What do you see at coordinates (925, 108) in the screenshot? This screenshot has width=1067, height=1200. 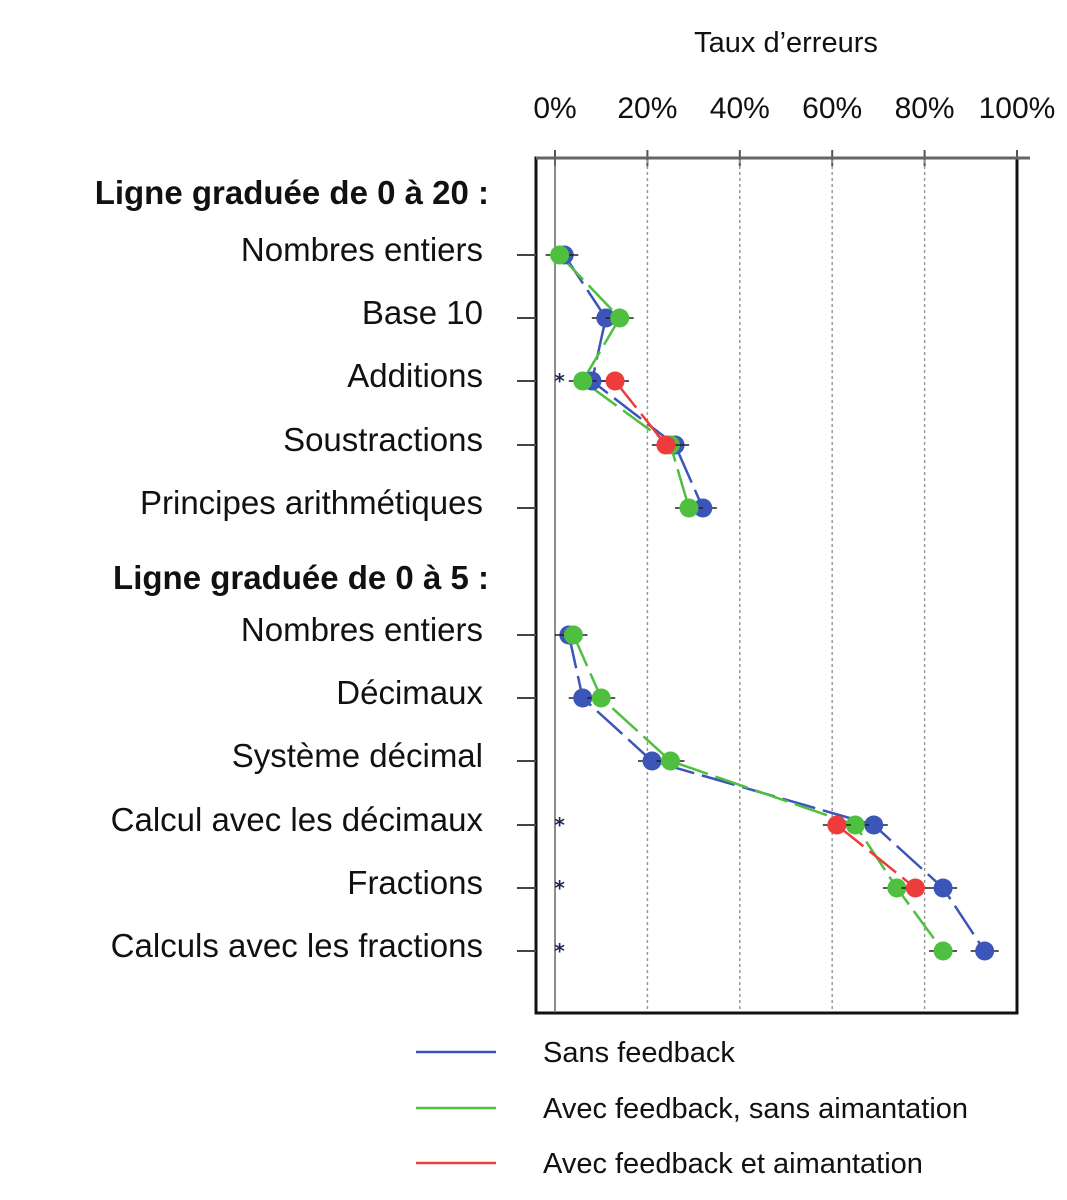 I see `x-tick-label: 80%` at bounding box center [925, 108].